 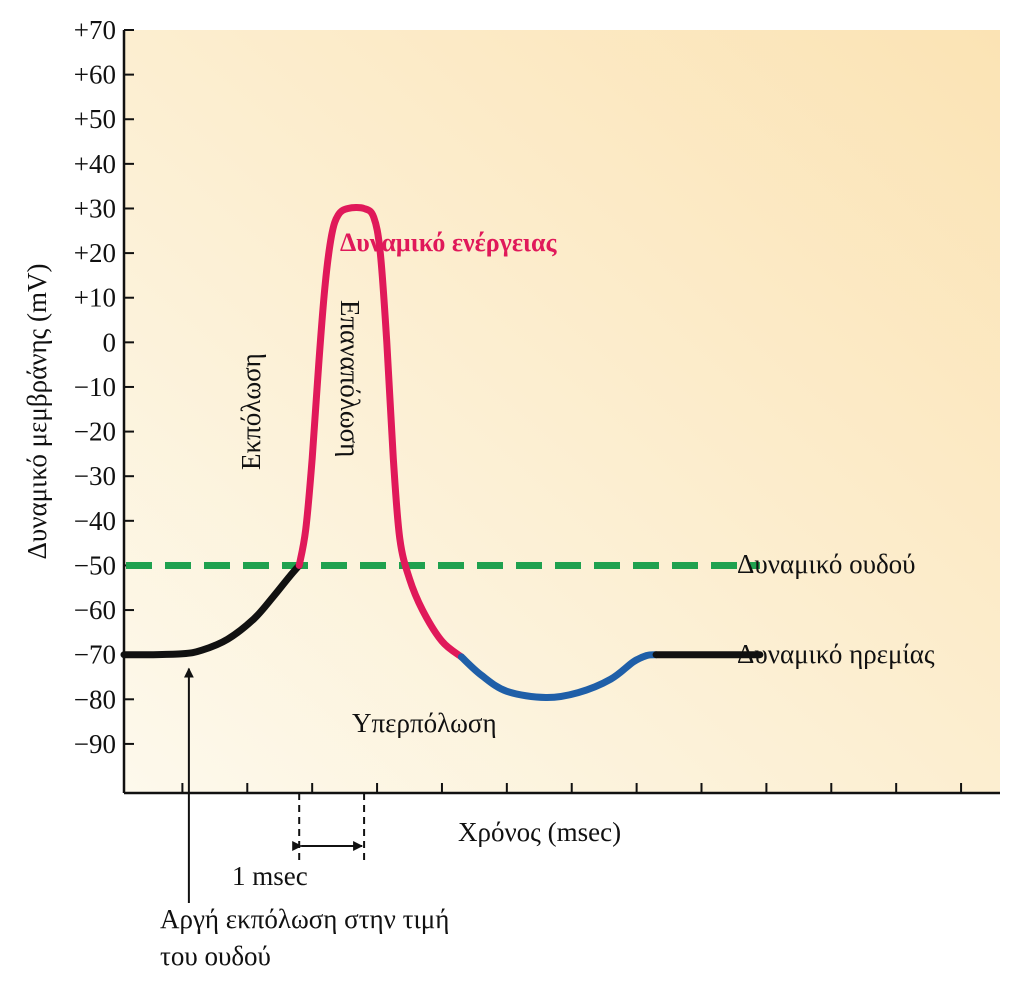 What do you see at coordinates (95, 119) in the screenshot?
I see `y-tick-label: +50` at bounding box center [95, 119].